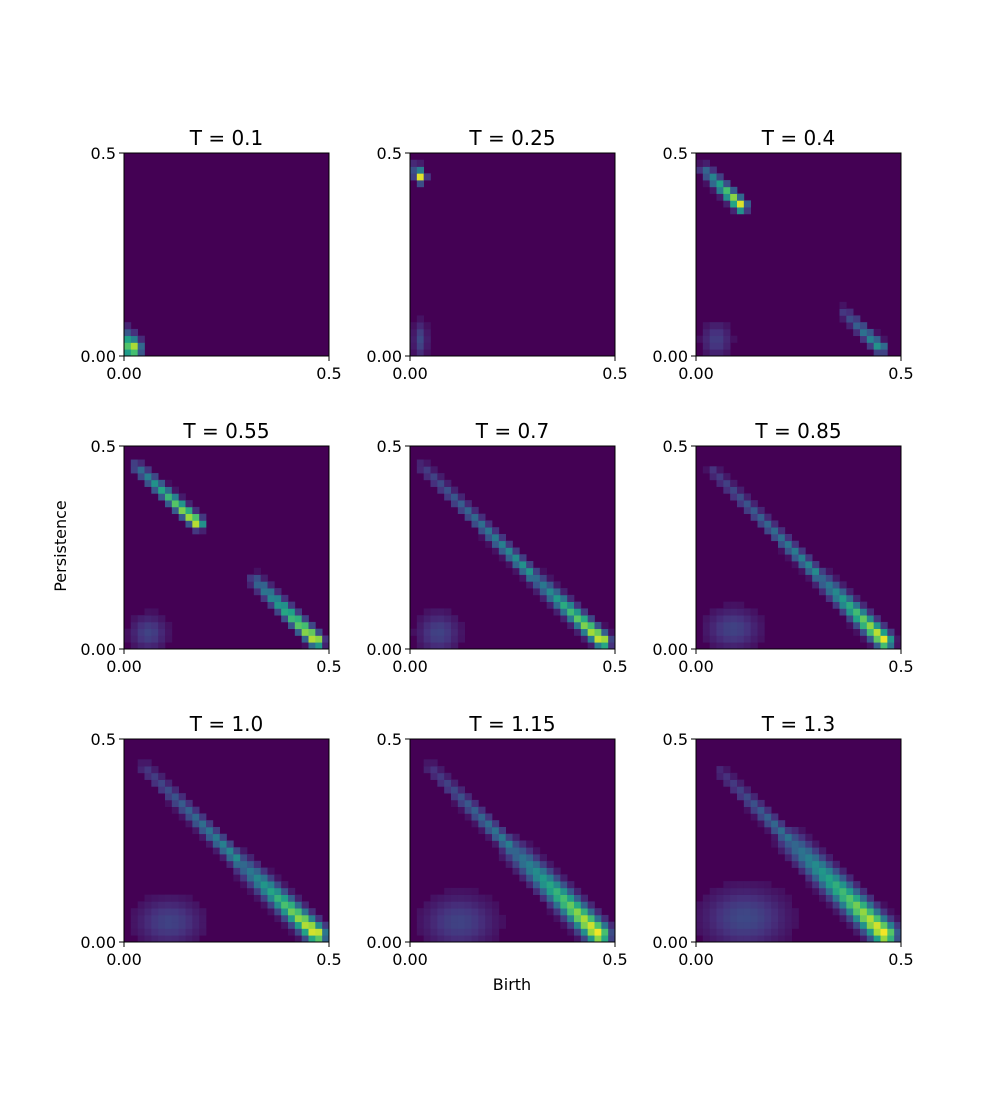 The image size is (1000, 1100). I want to click on y-tick-label: 0.5, so click(389, 153).